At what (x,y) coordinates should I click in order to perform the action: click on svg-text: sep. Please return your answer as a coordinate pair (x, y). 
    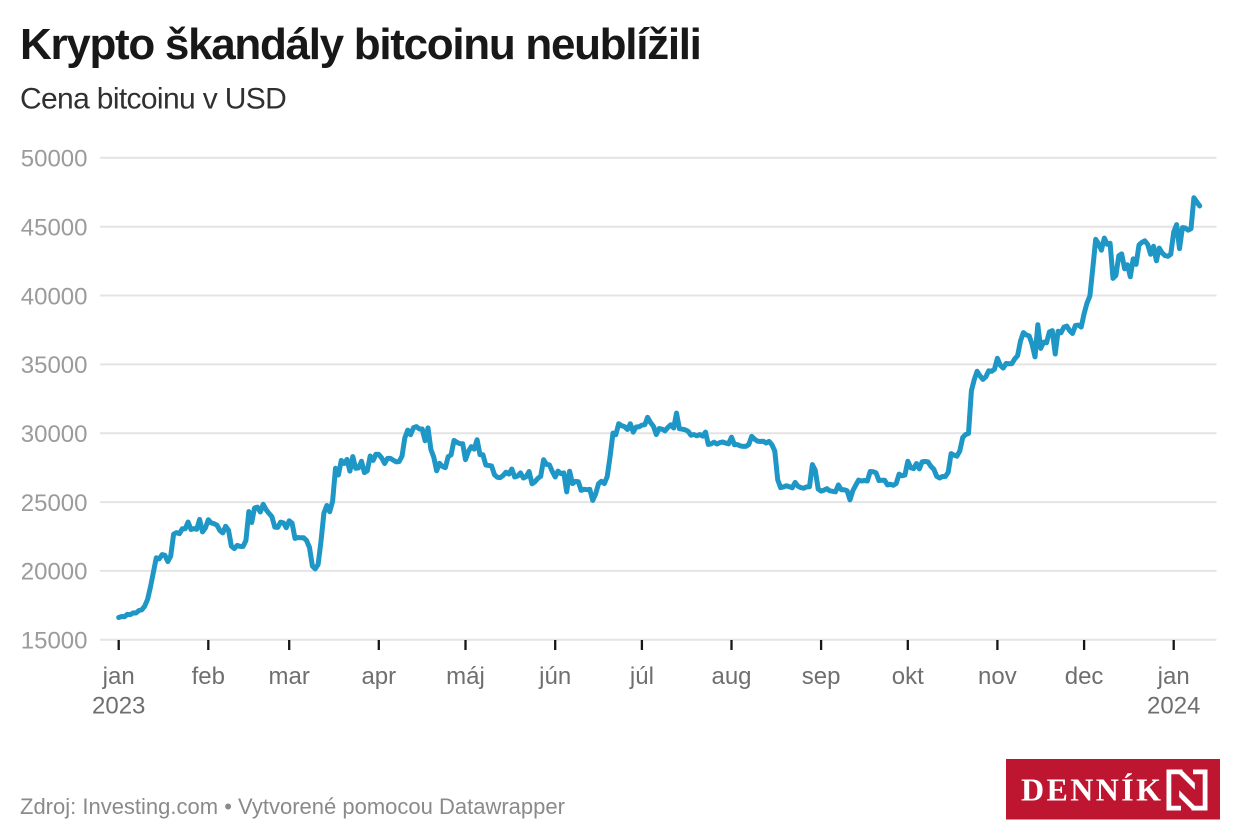
    Looking at the image, I should click on (821, 676).